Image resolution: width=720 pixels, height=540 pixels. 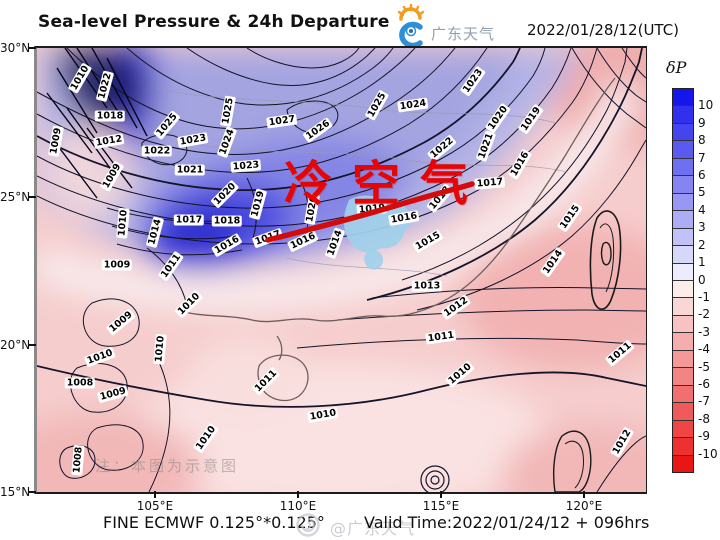 What do you see at coordinates (373, 528) in the screenshot?
I see `watermark-text: @广东天气` at bounding box center [373, 528].